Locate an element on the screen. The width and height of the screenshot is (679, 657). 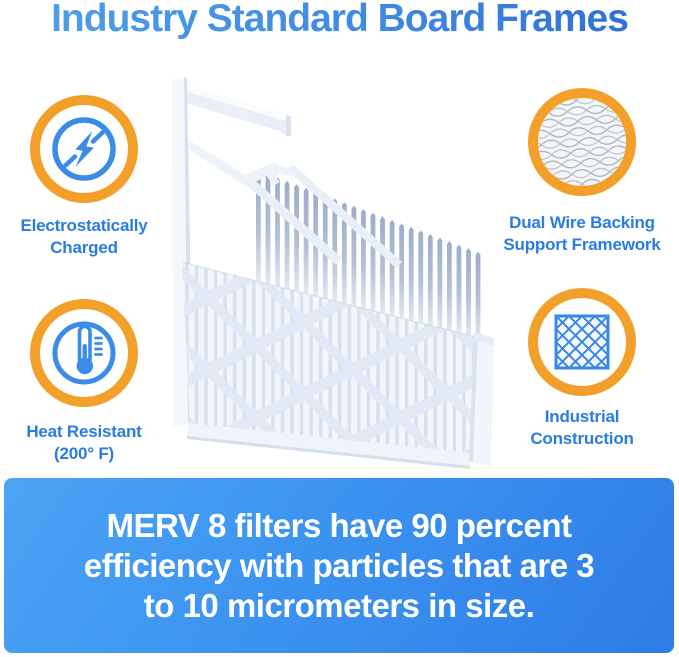
banner-line: efficiency with particles that are 3 is located at coordinates (339, 565).